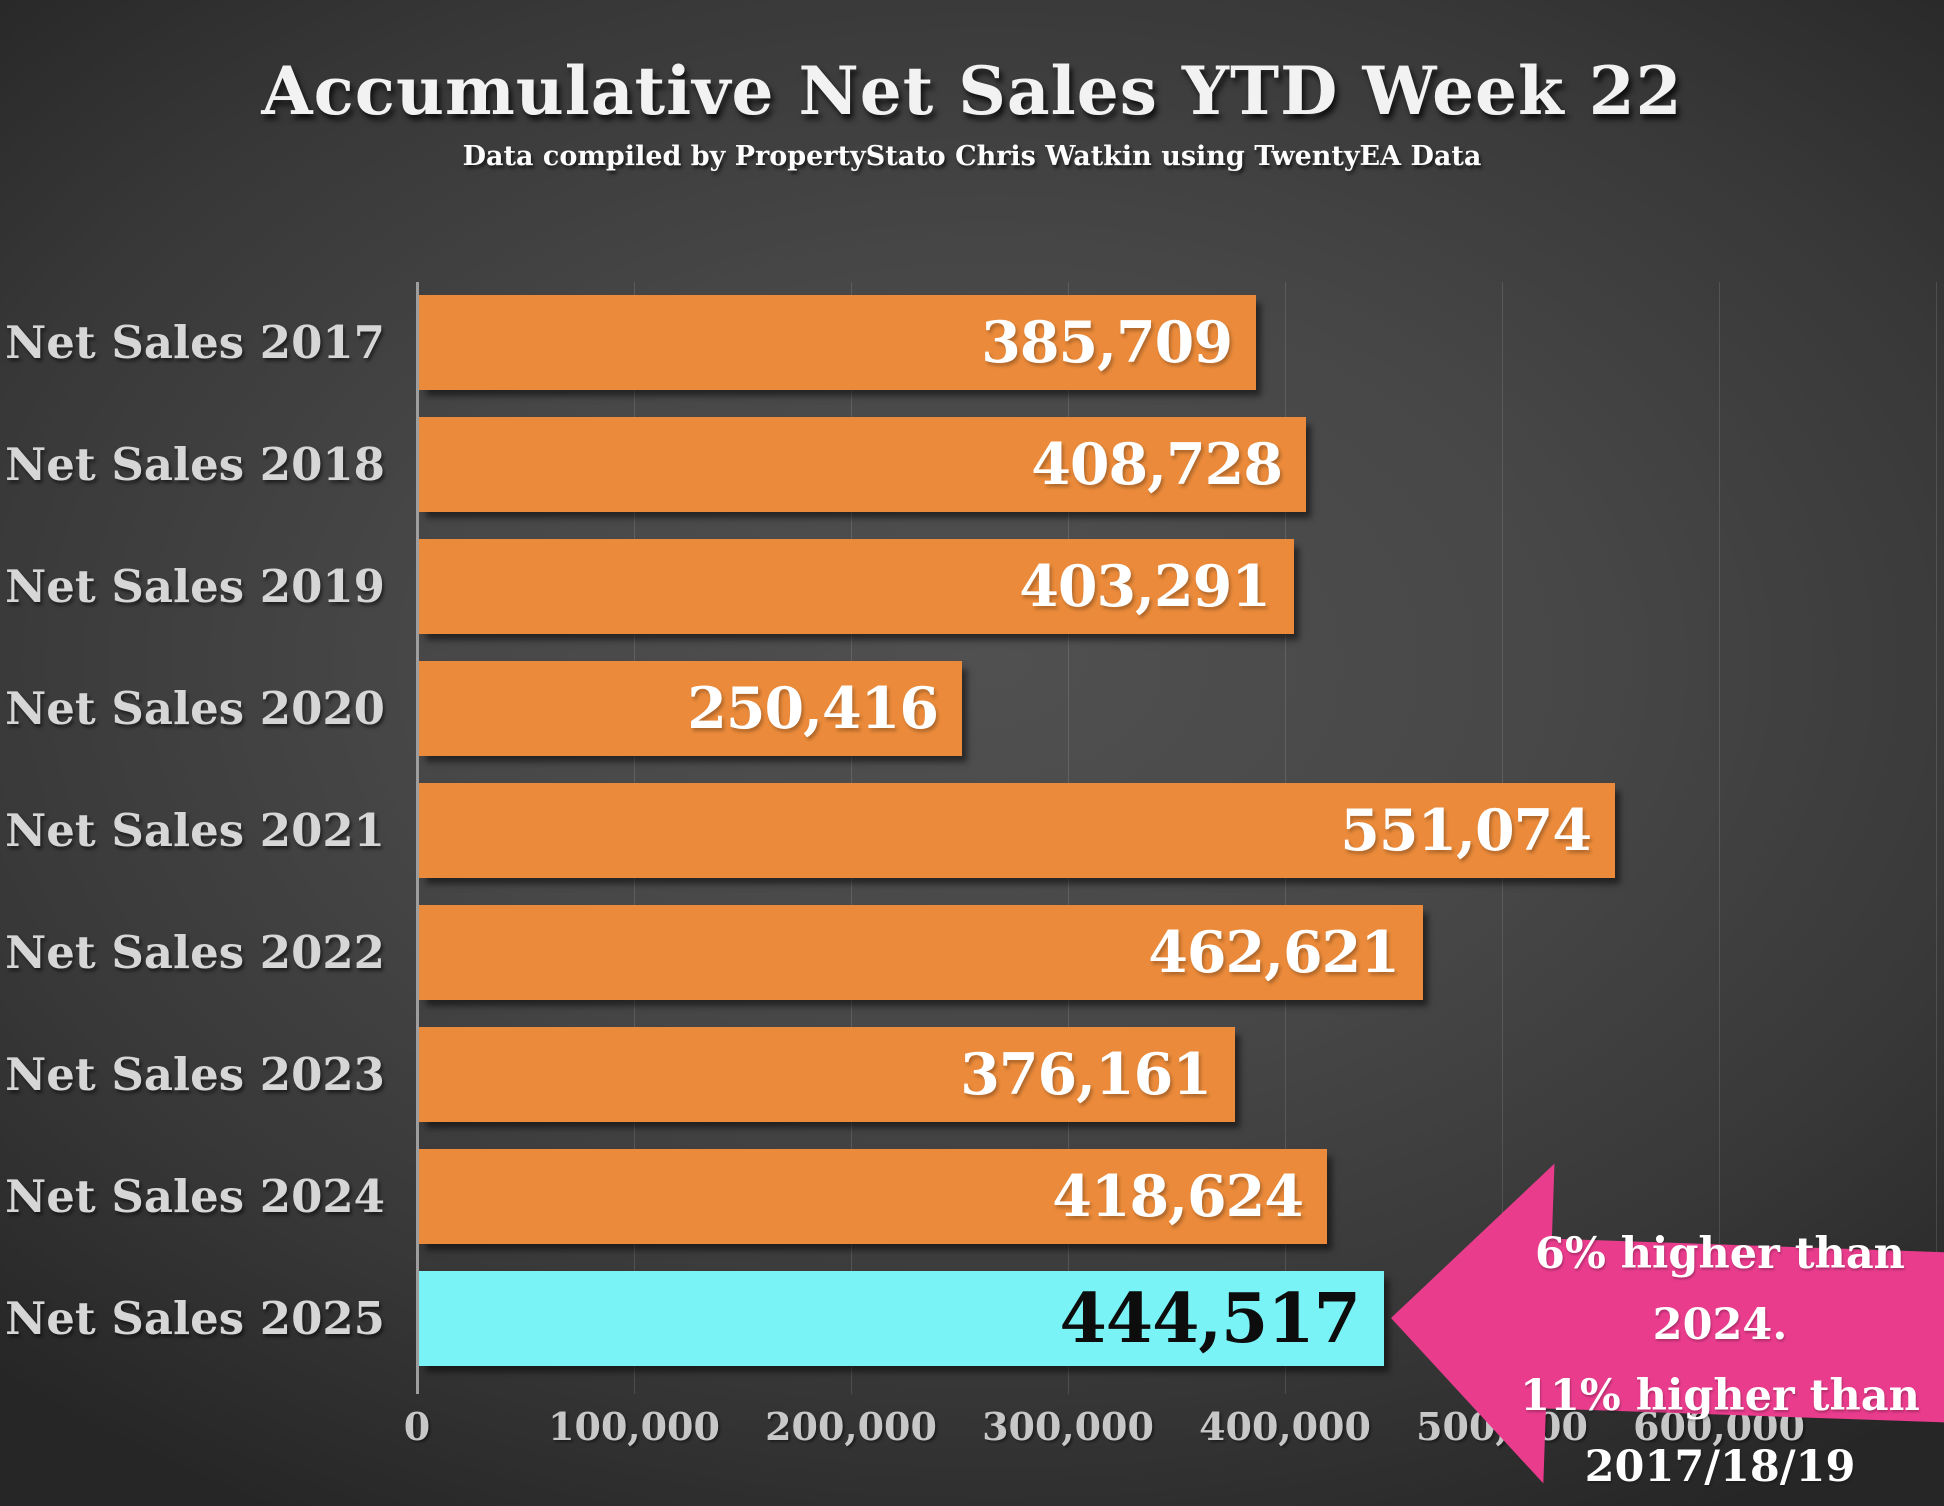  What do you see at coordinates (1720, 1467) in the screenshot?
I see `annotation-line-3: 2017/18/19` at bounding box center [1720, 1467].